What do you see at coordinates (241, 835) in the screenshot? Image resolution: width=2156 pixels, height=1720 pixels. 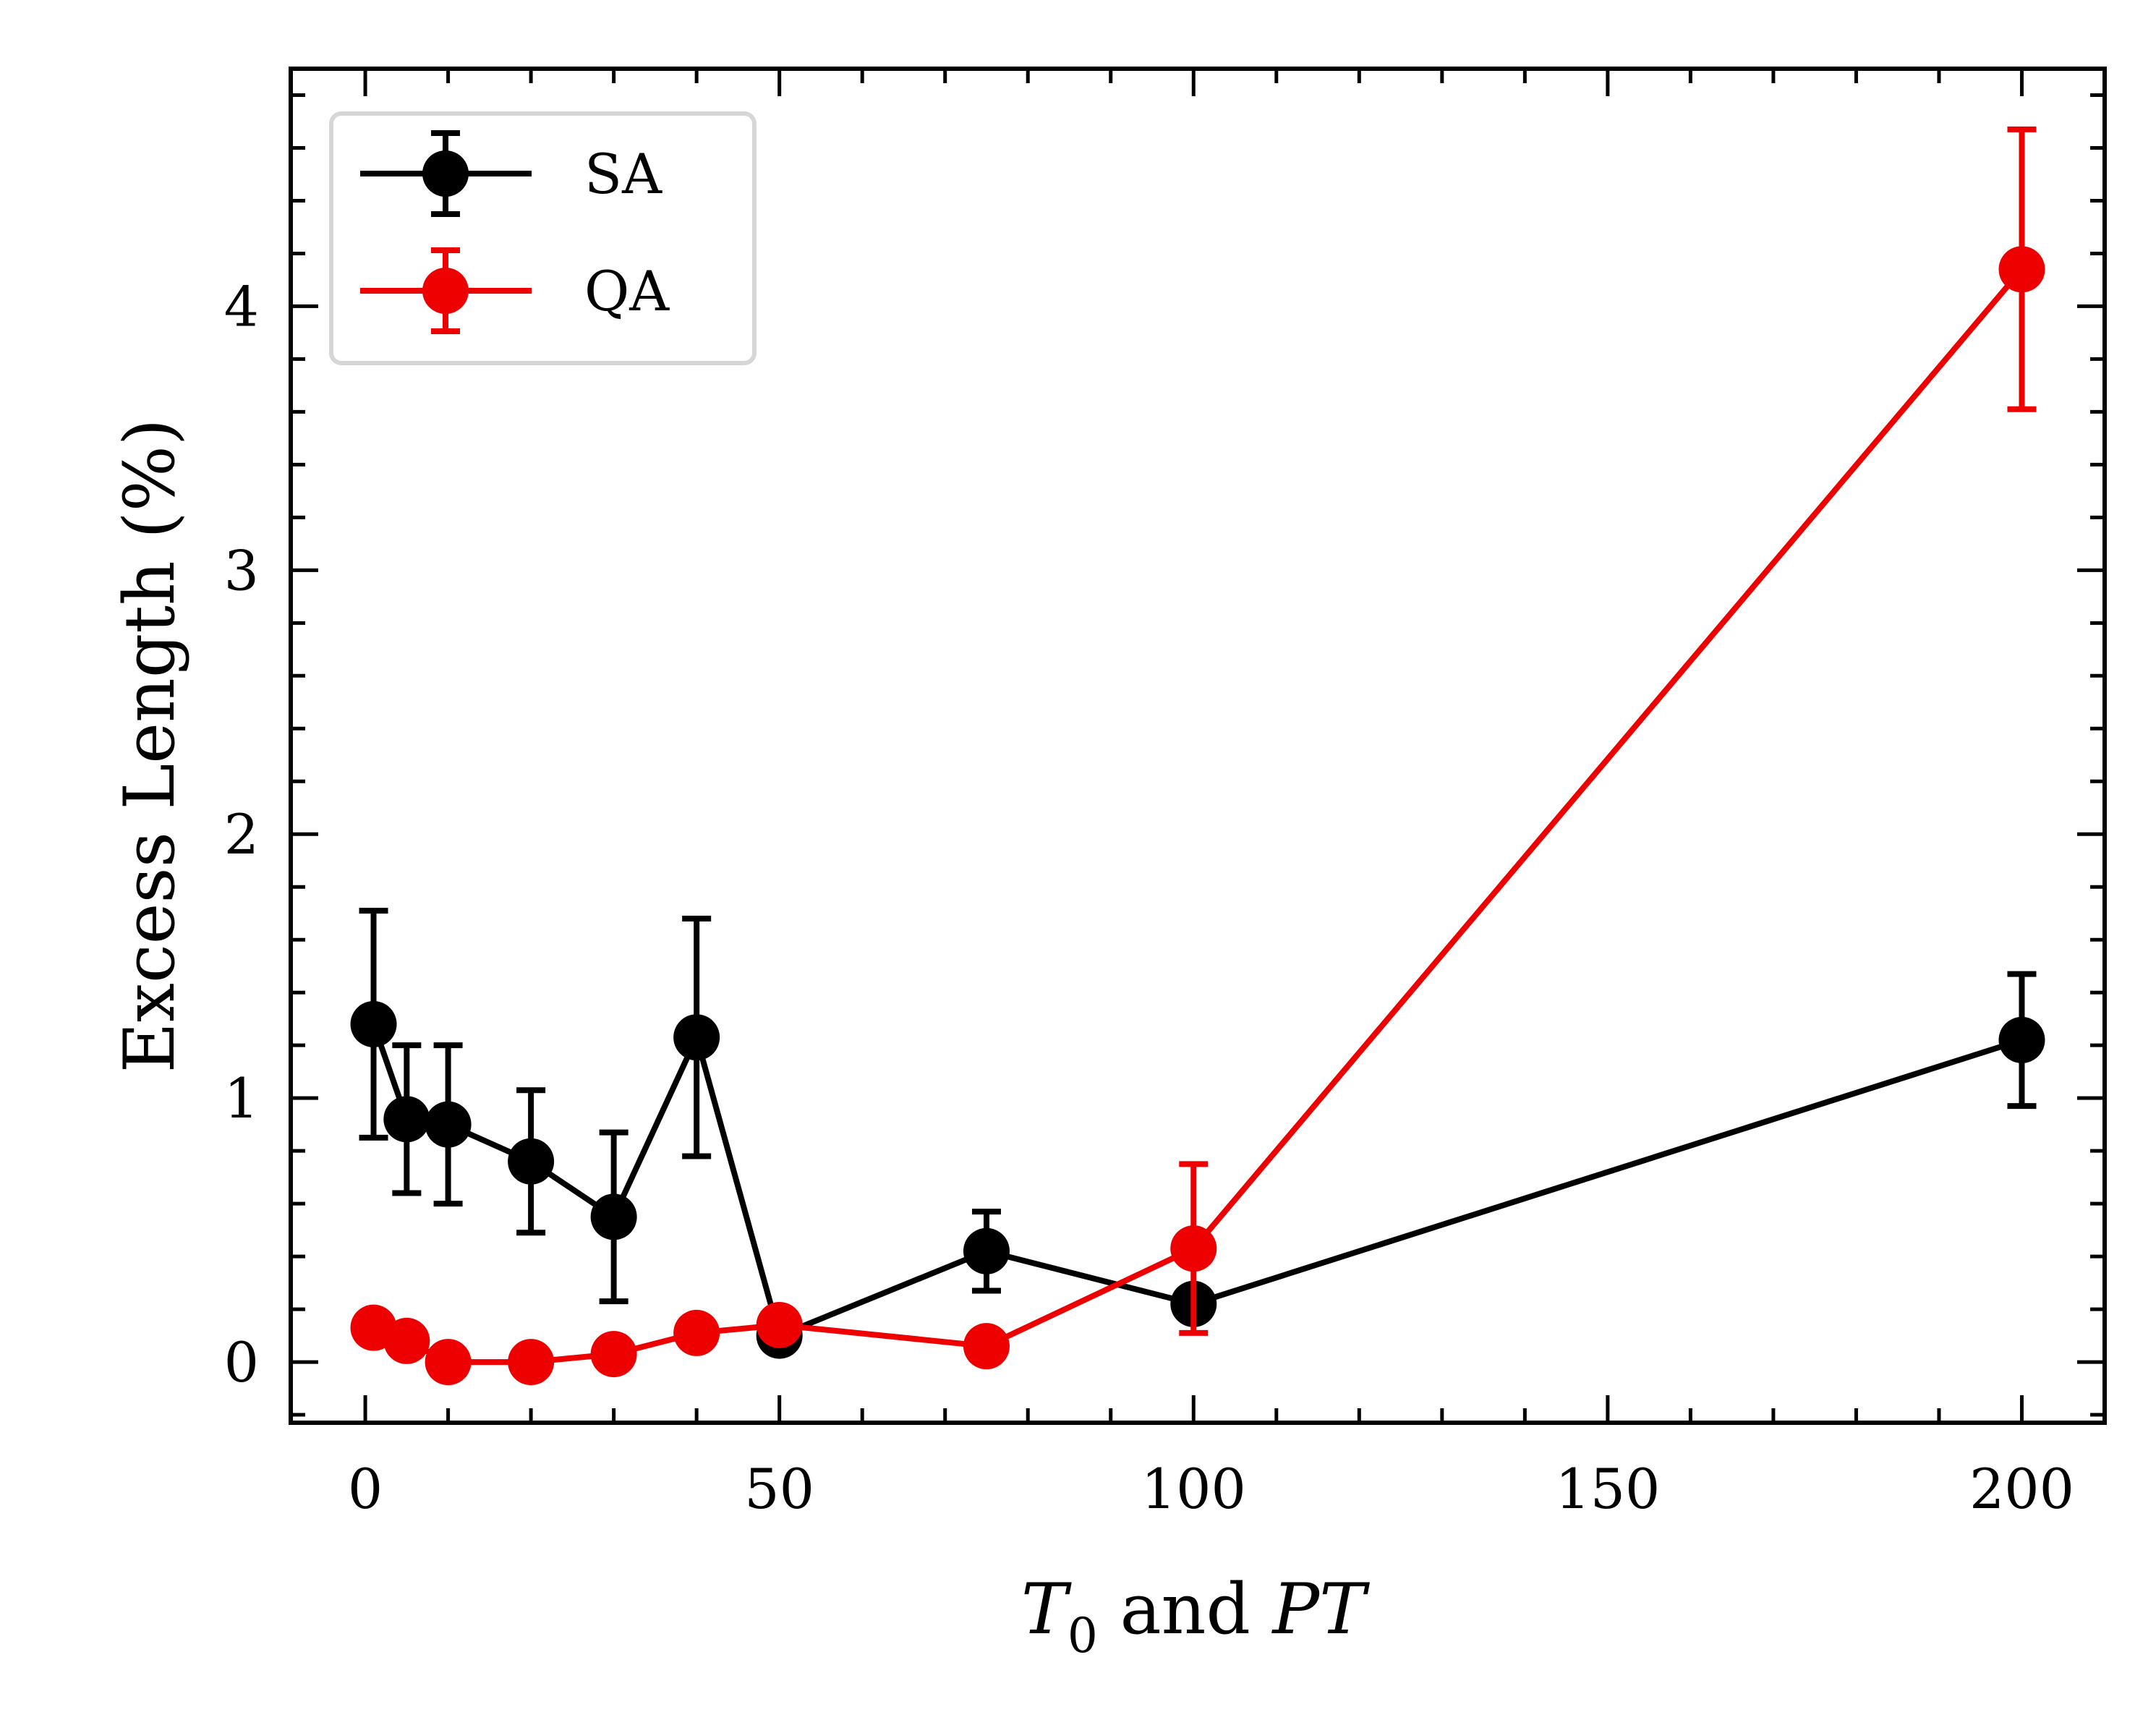 I see `y-tick-label: 2` at bounding box center [241, 835].